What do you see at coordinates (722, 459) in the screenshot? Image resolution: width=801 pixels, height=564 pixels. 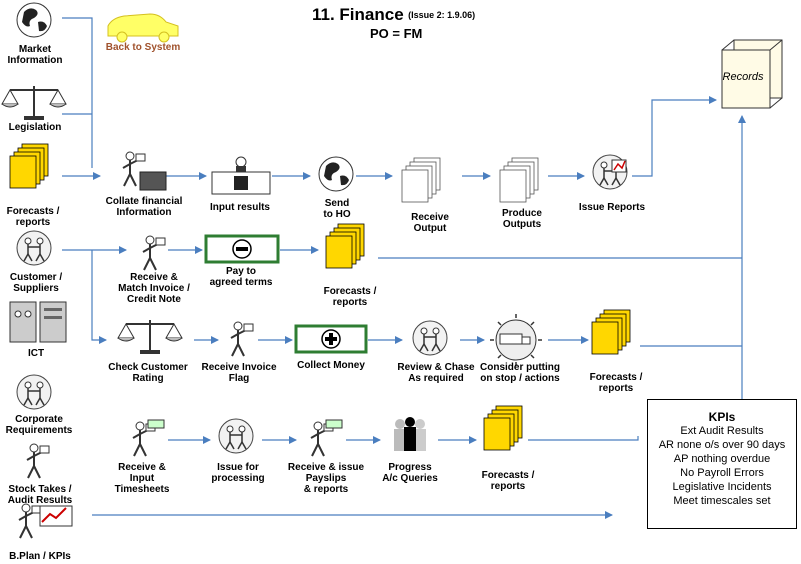 I see `kpi-item: AP nothing overdue` at bounding box center [722, 459].